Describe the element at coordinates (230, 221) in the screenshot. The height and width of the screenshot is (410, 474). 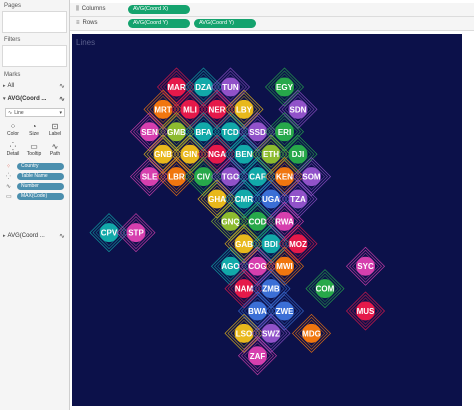
I see `tile-gnq: GNQ` at that location.